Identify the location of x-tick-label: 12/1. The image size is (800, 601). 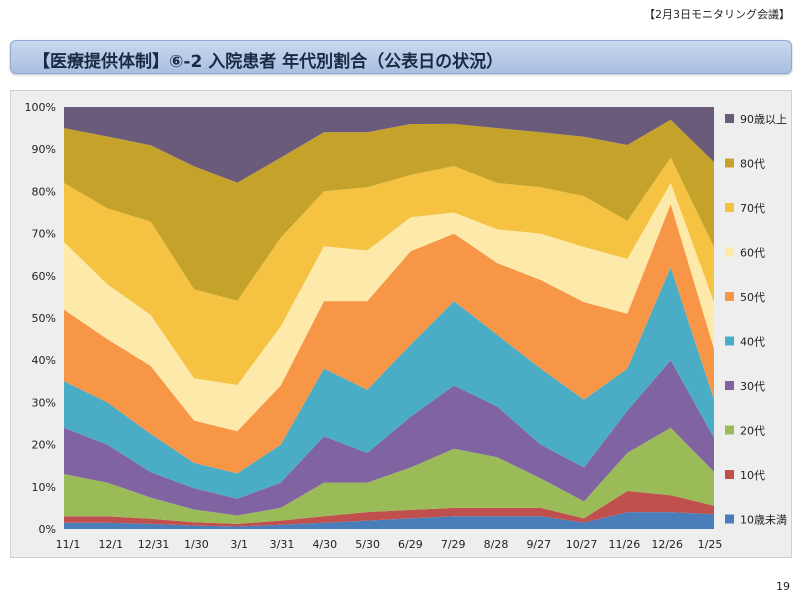
(110, 544).